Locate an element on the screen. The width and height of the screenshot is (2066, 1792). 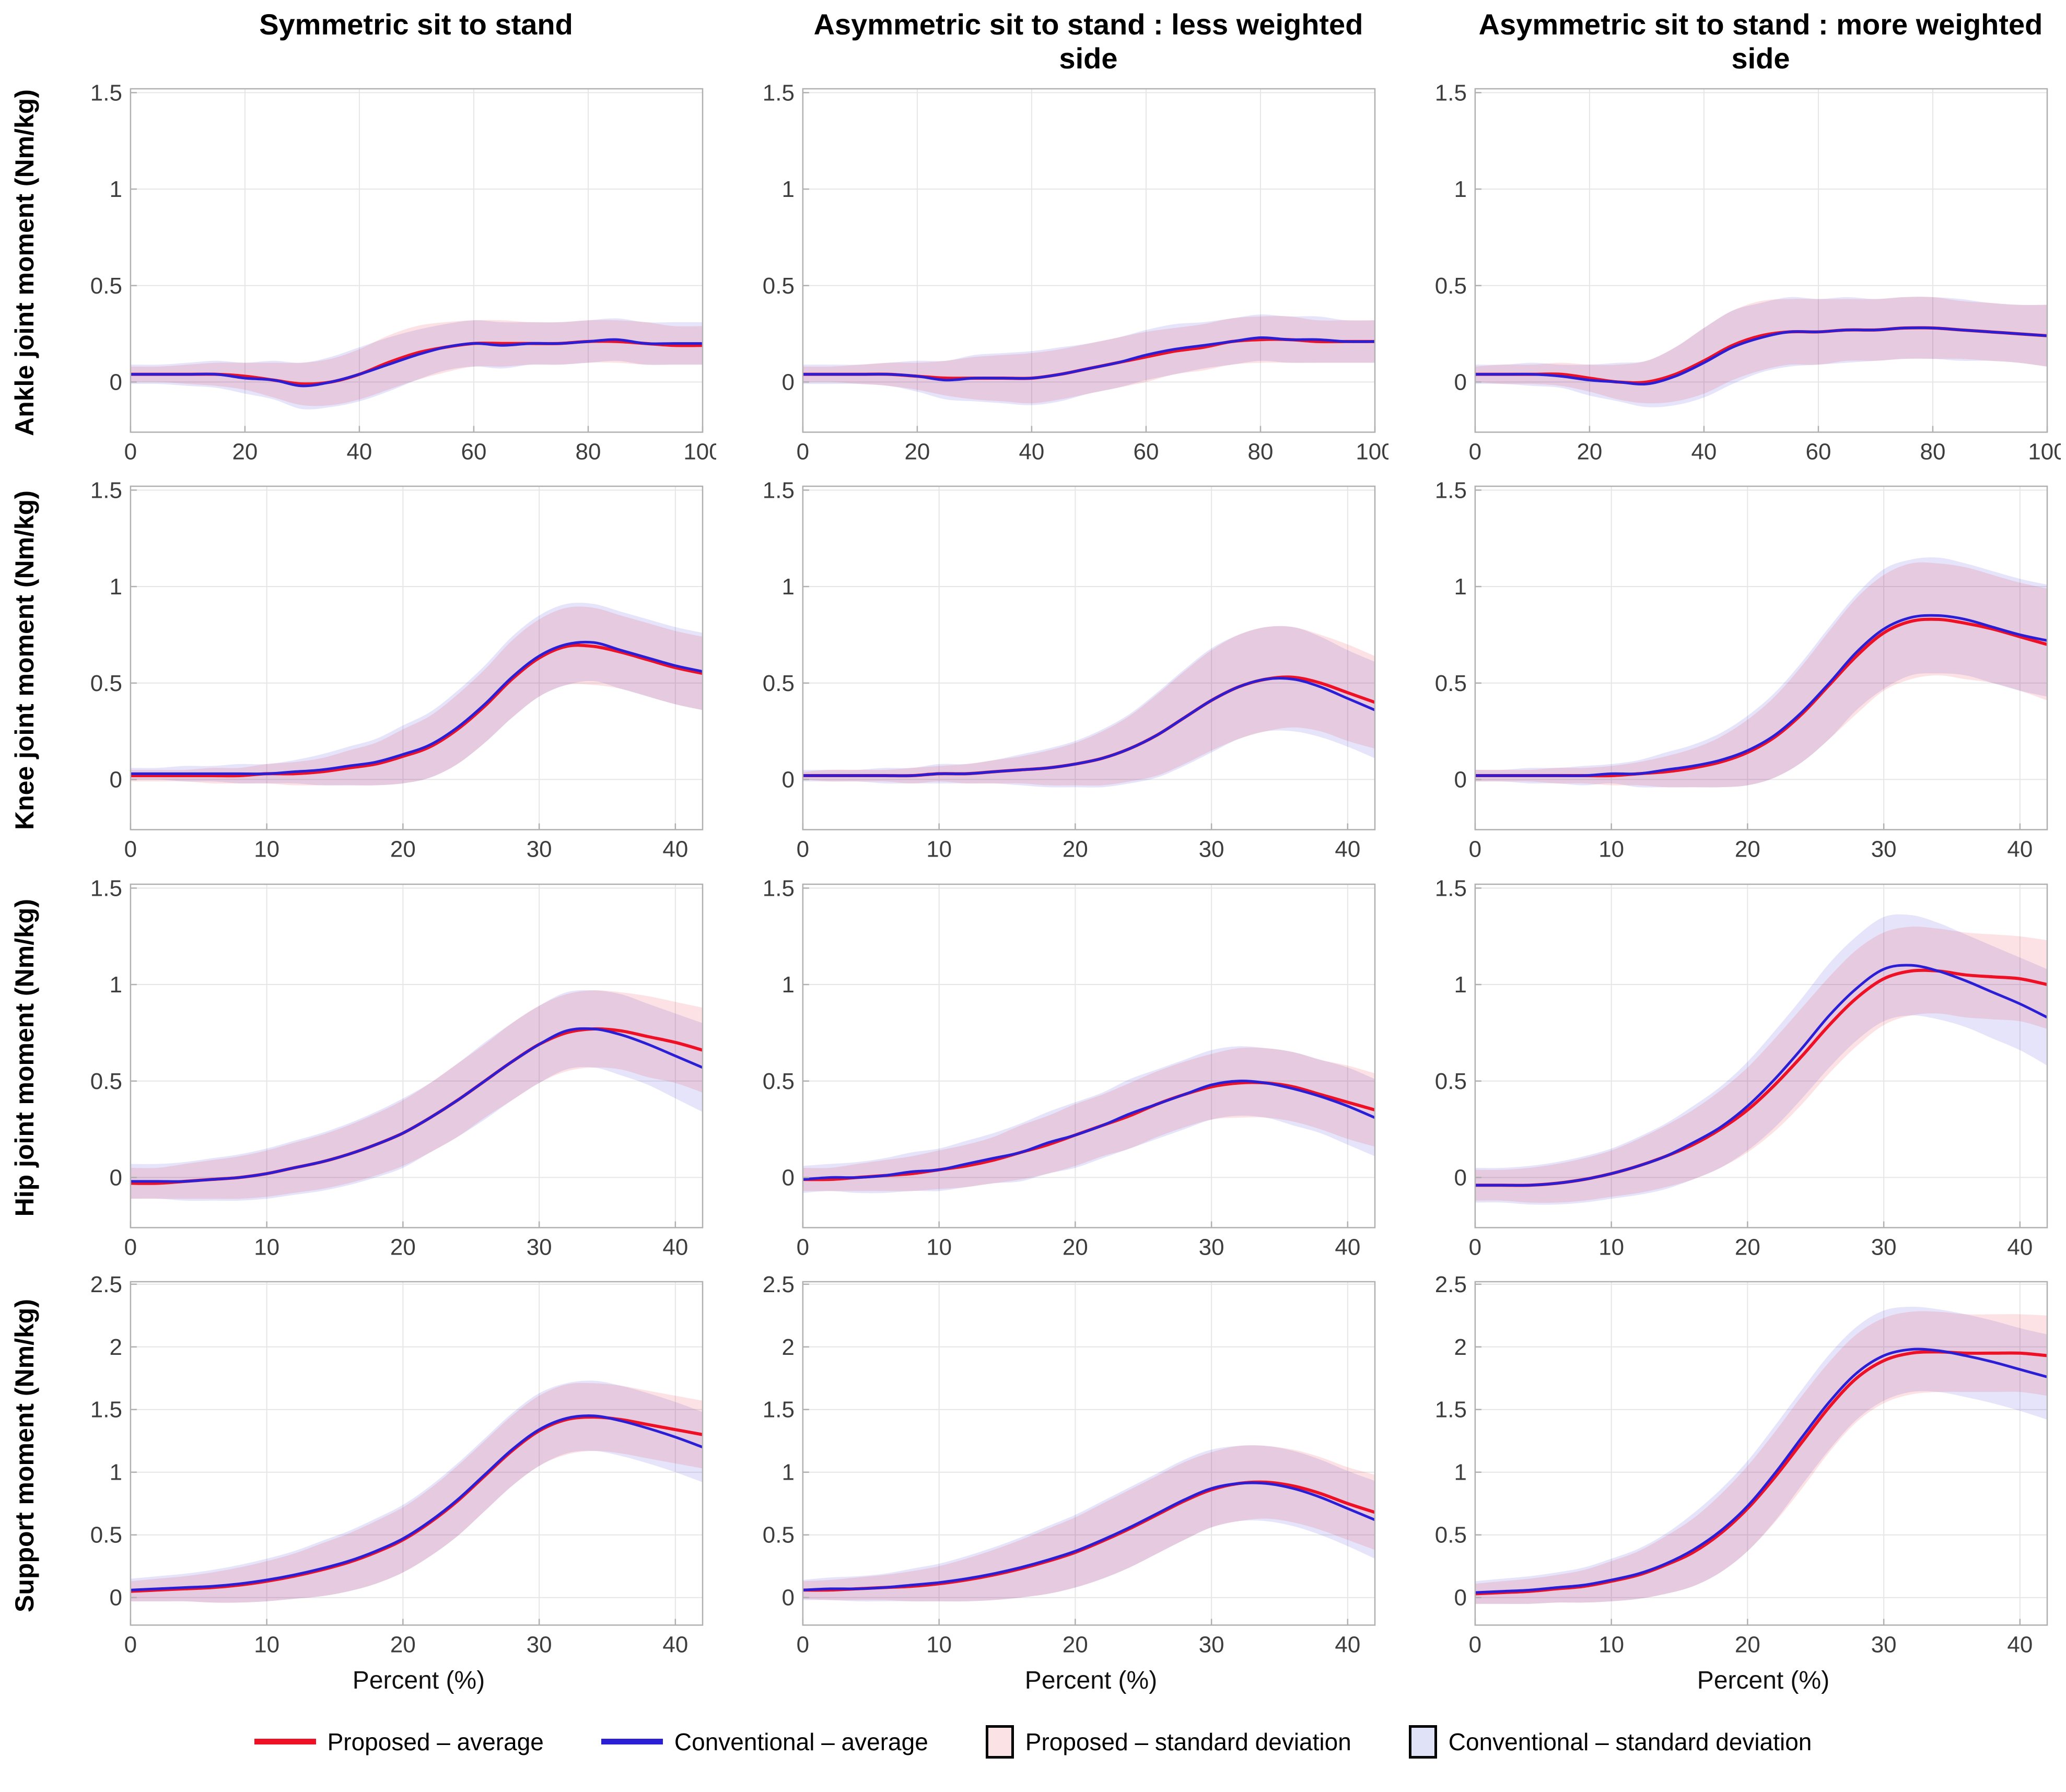
legend-item-proposed-sd: Proposed – standard deviation is located at coordinates (1168, 1742).